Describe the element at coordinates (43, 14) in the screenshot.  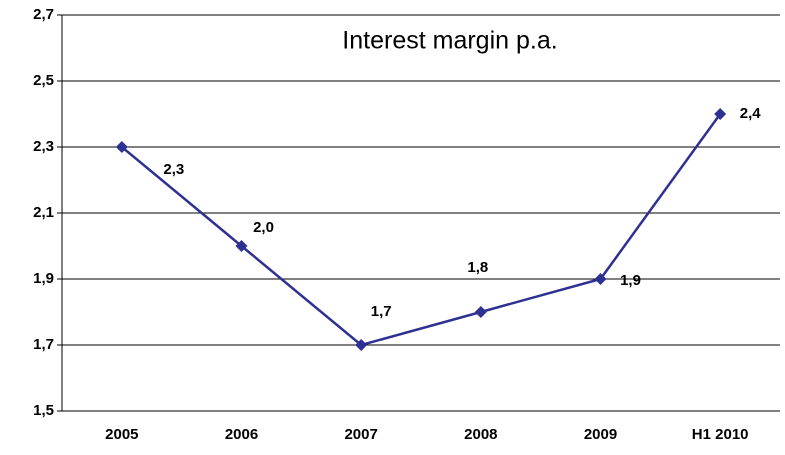
I see `y-tick-label: 2,7` at that location.